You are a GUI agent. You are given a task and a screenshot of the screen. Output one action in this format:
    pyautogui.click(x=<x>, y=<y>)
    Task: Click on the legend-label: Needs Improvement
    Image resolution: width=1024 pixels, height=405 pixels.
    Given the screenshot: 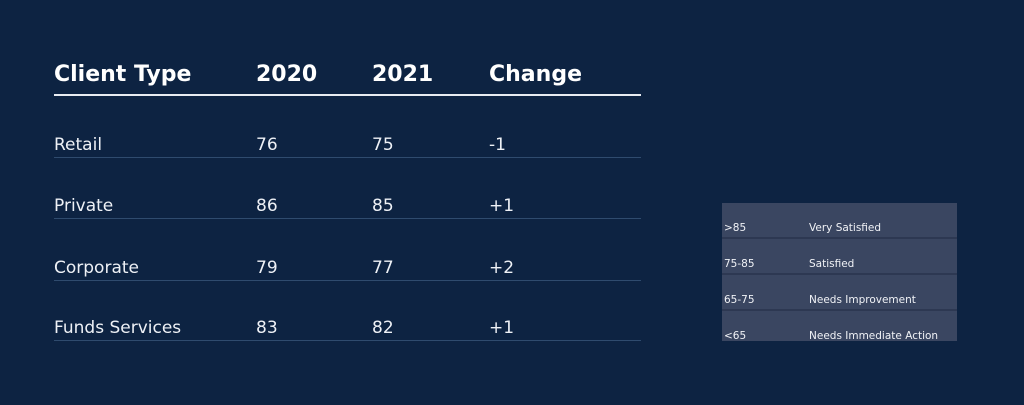 What is the action you would take?
    pyautogui.click(x=862, y=300)
    